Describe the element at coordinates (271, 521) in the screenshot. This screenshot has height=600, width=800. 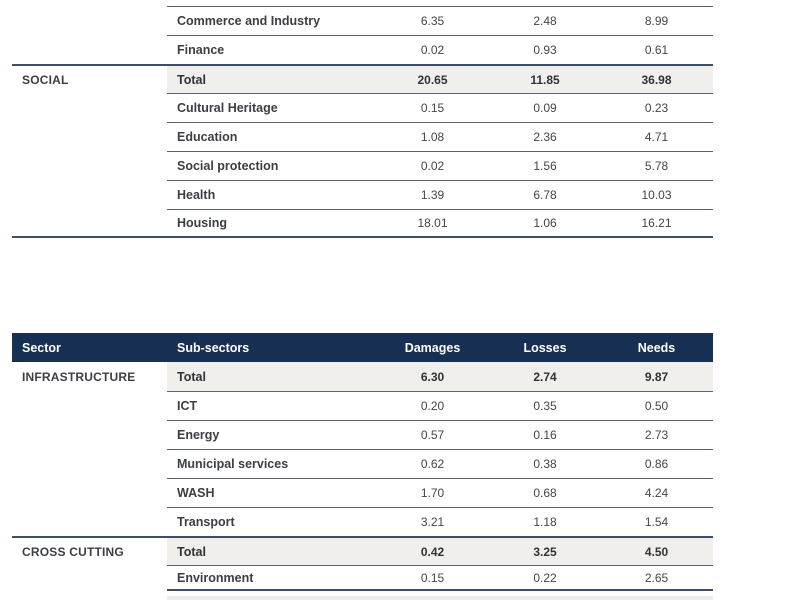
I see `subsector-label: Transport` at that location.